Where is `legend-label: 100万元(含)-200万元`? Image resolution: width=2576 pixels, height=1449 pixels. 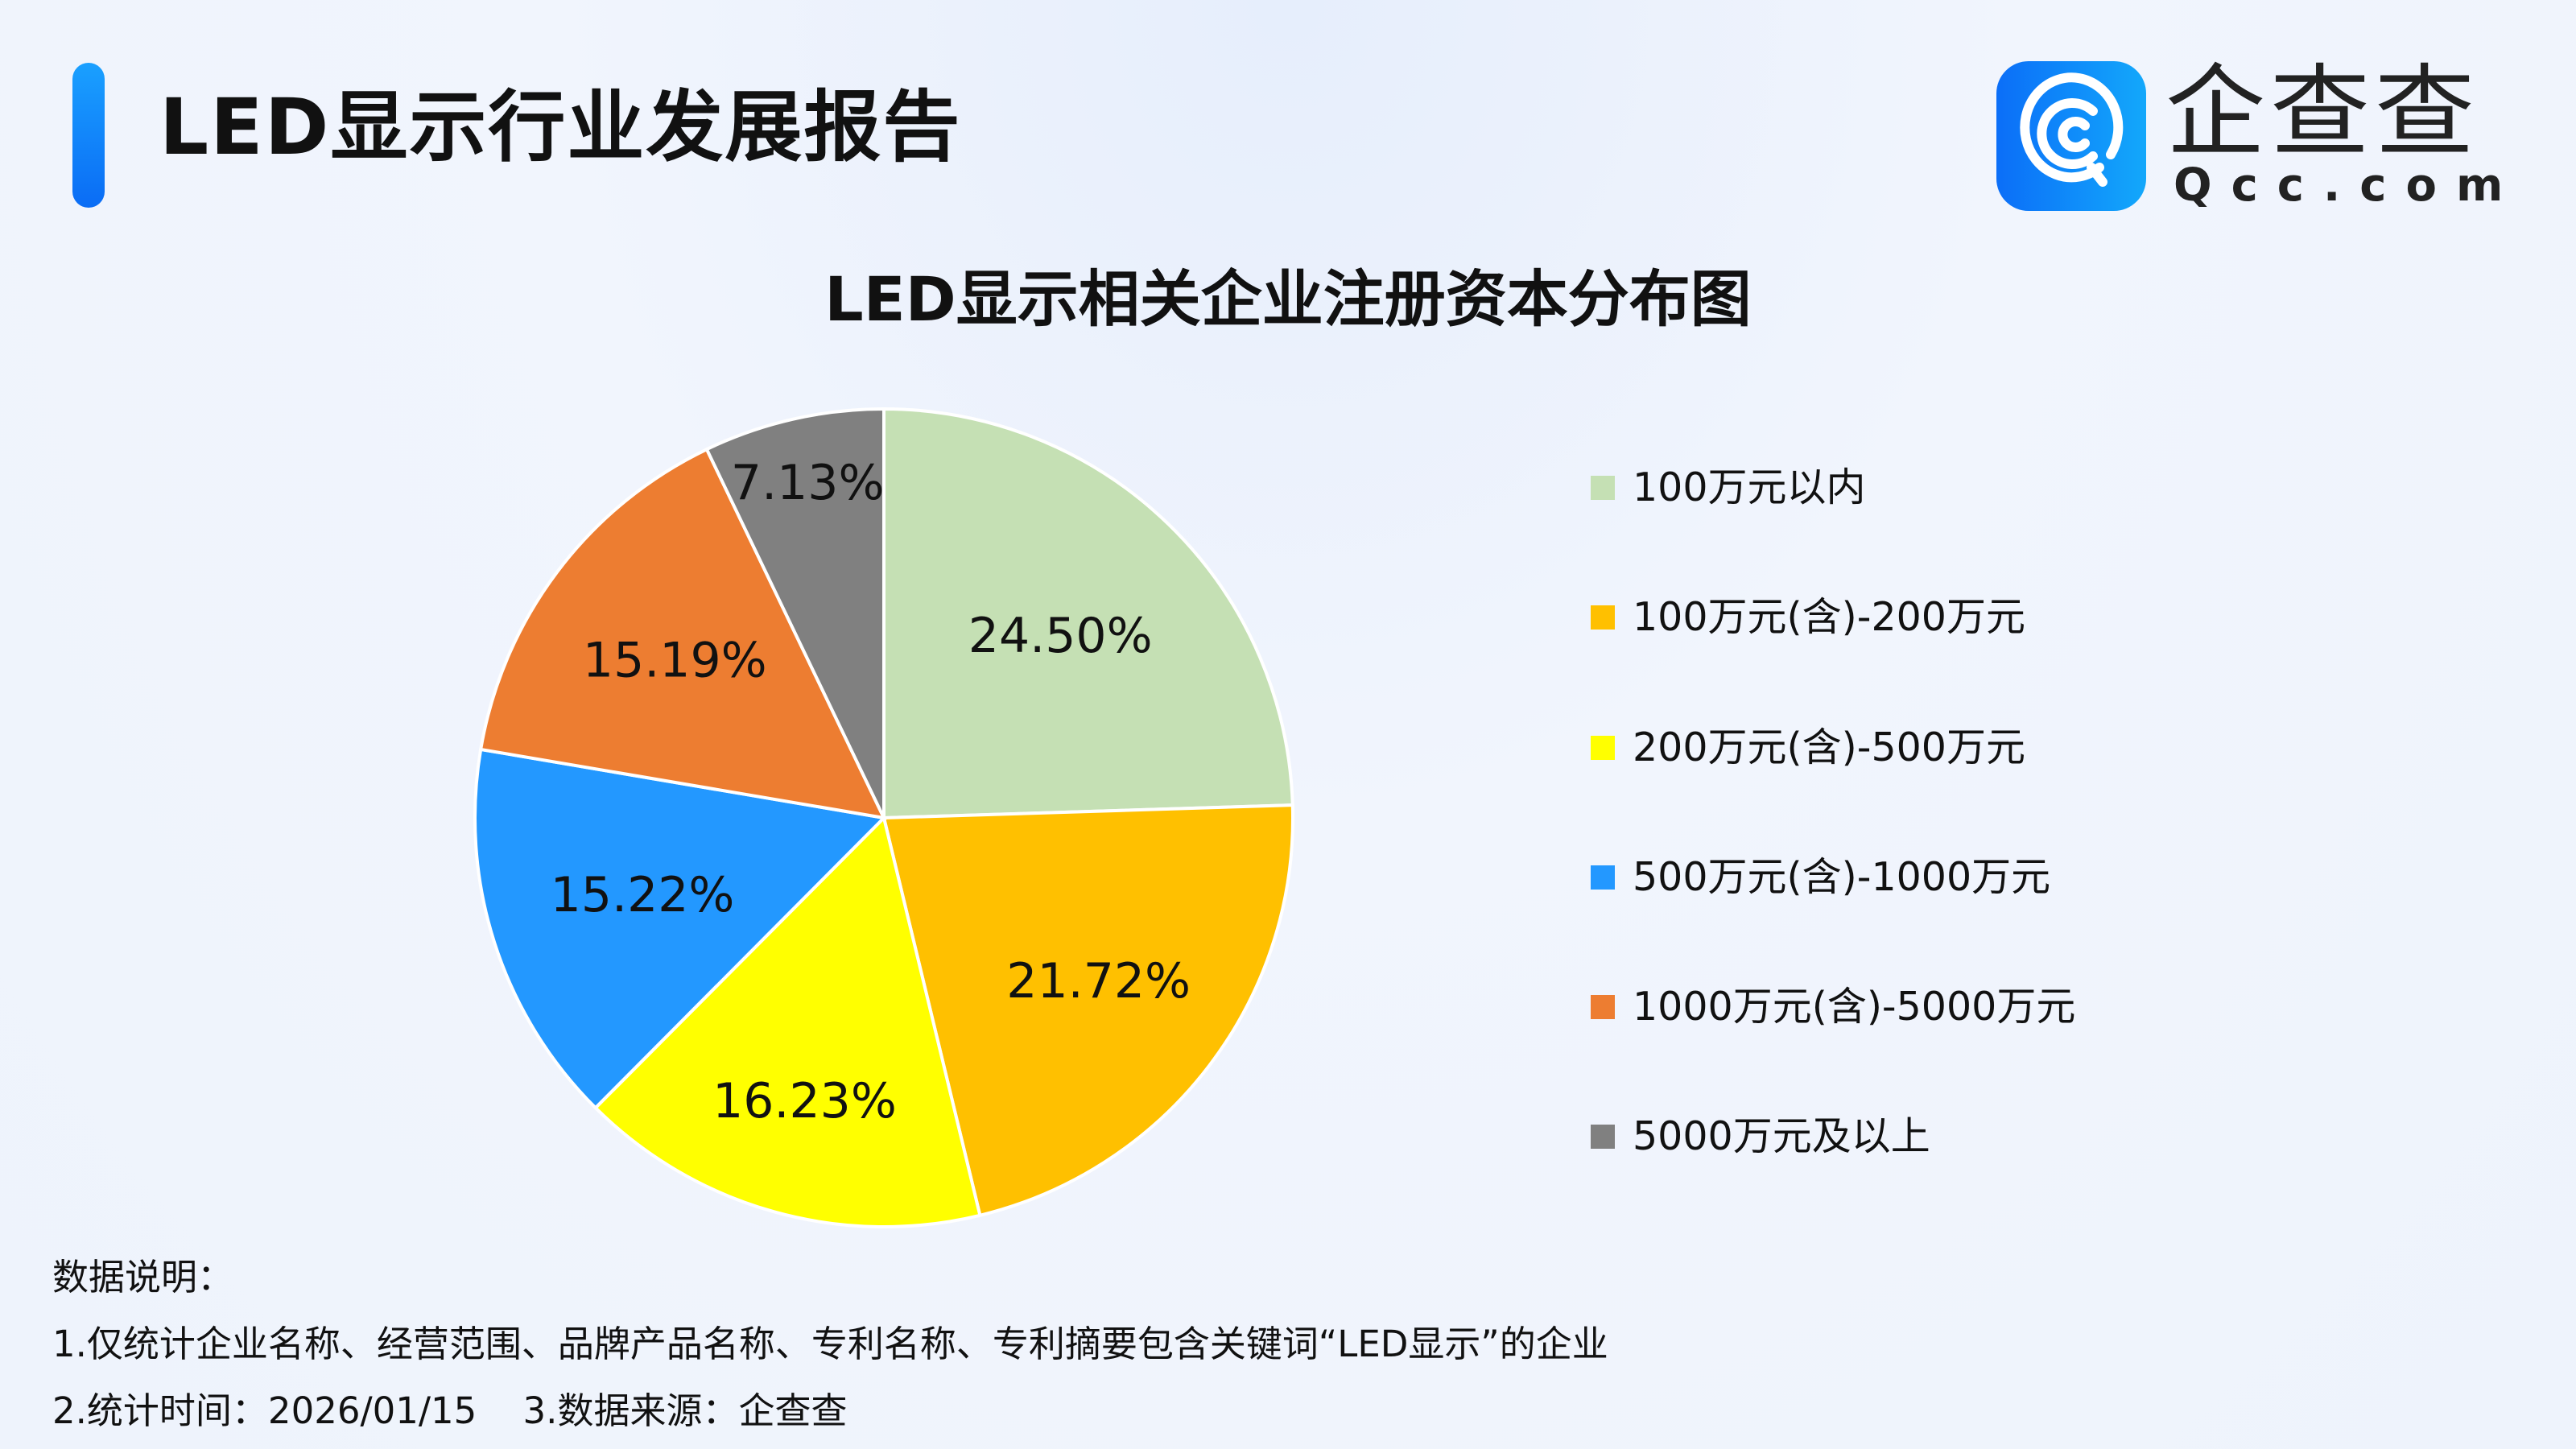 legend-label: 100万元(含)-200万元 is located at coordinates (1829, 617).